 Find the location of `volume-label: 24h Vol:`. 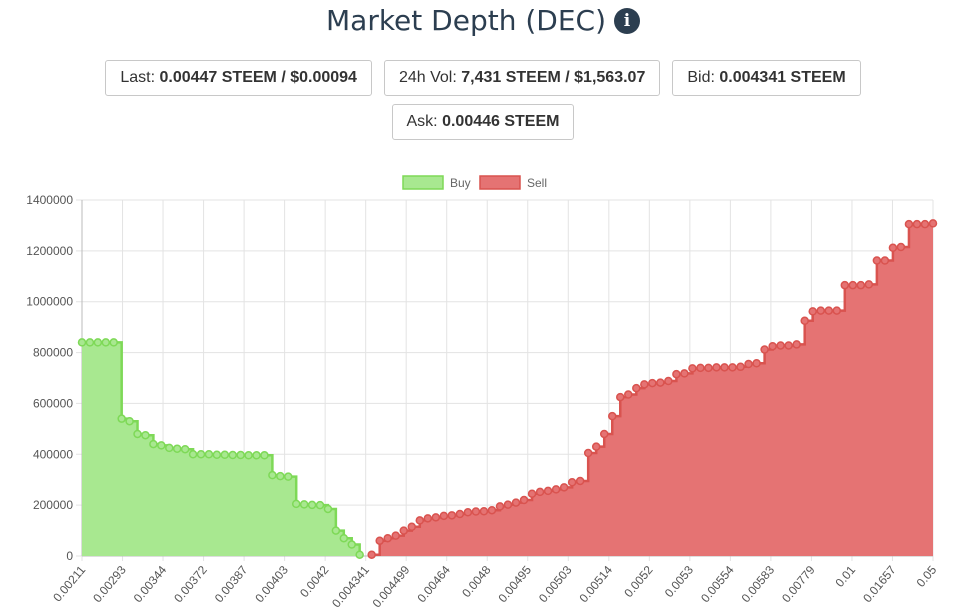

volume-label: 24h Vol: is located at coordinates (427, 77).